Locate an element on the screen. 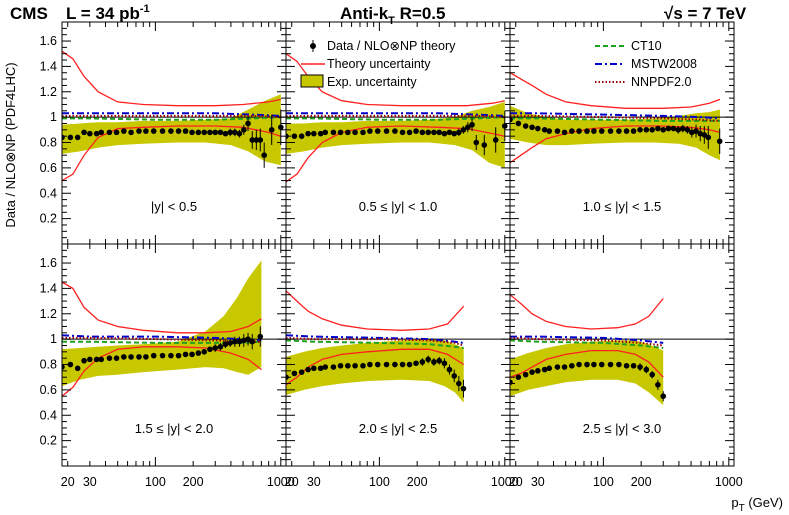  panel-plot-area is located at coordinates (622, 118).